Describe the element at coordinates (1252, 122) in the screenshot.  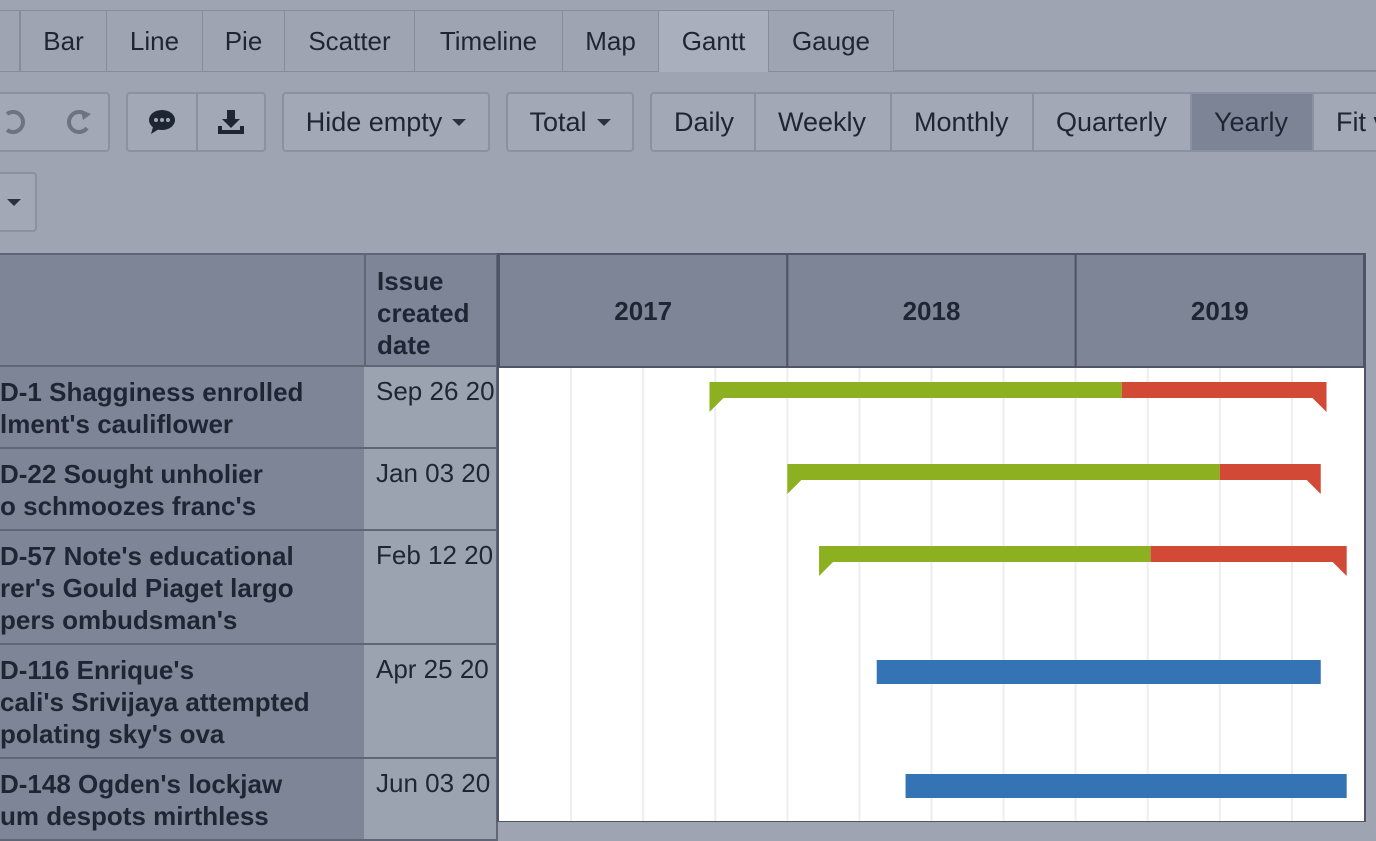
I see `period-button: Yearly` at that location.